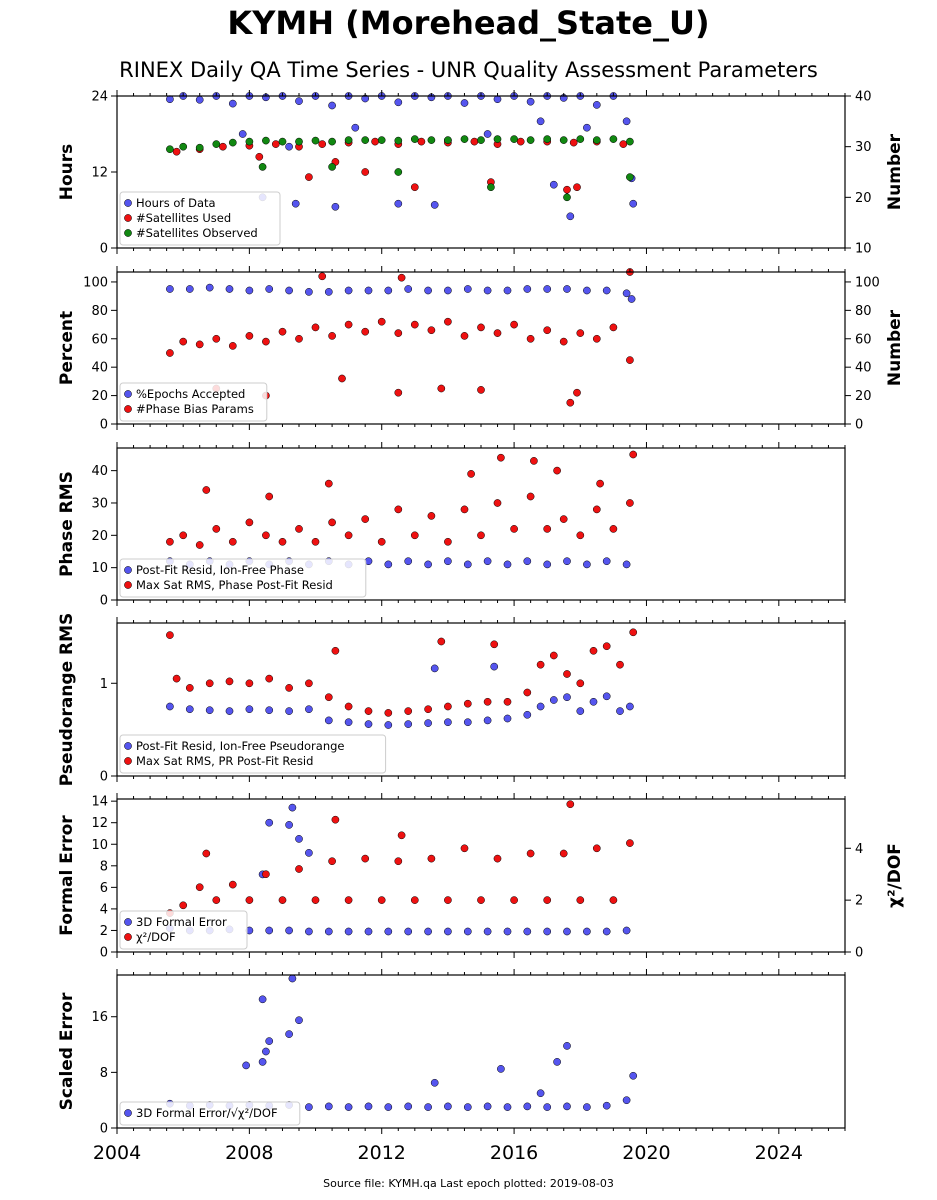 This screenshot has width=937, height=1200. What do you see at coordinates (220, 570) in the screenshot?
I see `legend-label: Post-Fit Resid, Ion-Free Phase` at bounding box center [220, 570].